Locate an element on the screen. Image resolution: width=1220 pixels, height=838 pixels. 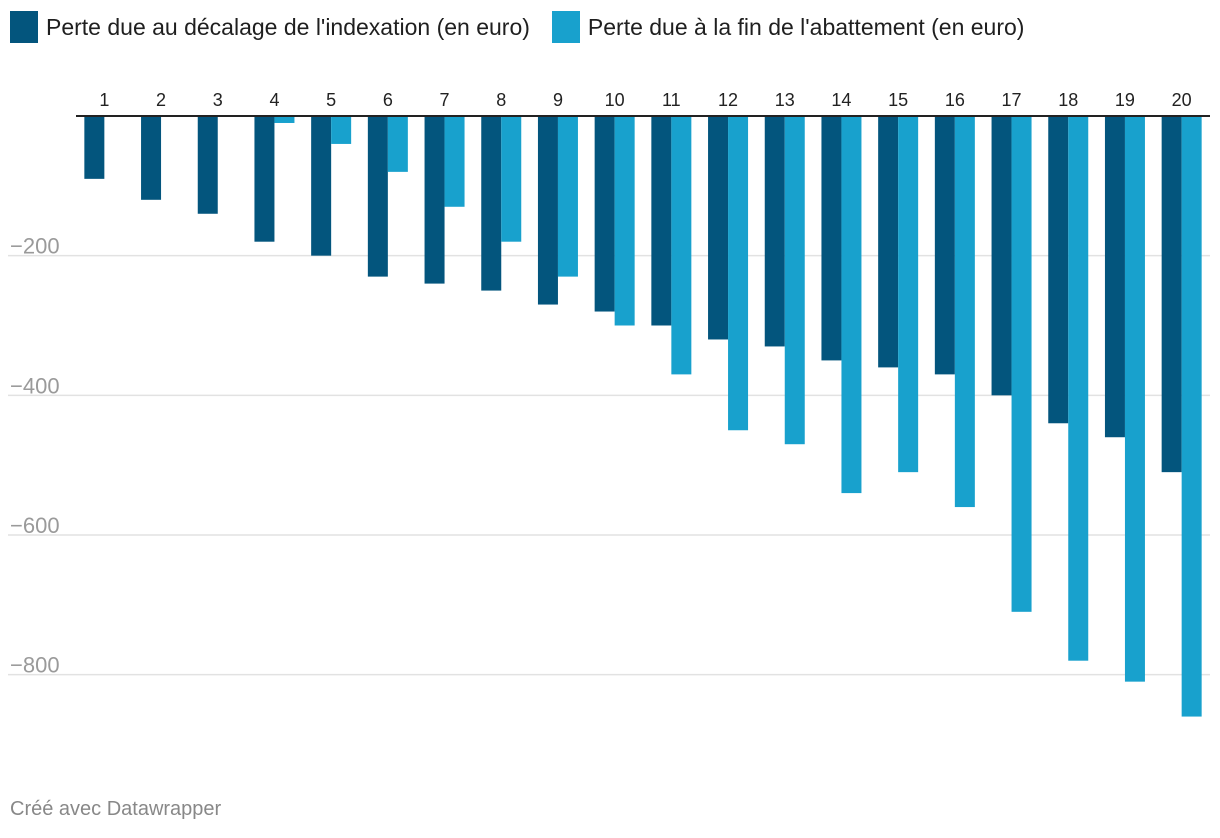
bar-series2-cat6 is located at coordinates (397, 144).